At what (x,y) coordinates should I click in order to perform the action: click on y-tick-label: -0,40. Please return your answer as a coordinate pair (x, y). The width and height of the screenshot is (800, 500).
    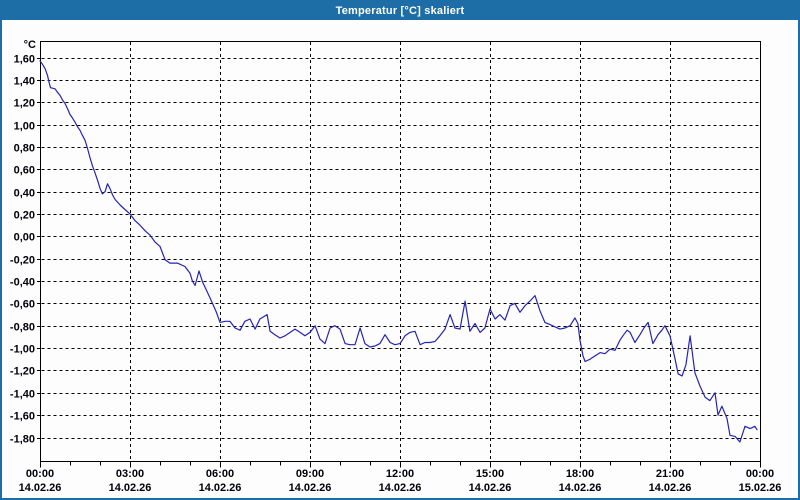
    Looking at the image, I should click on (22, 283).